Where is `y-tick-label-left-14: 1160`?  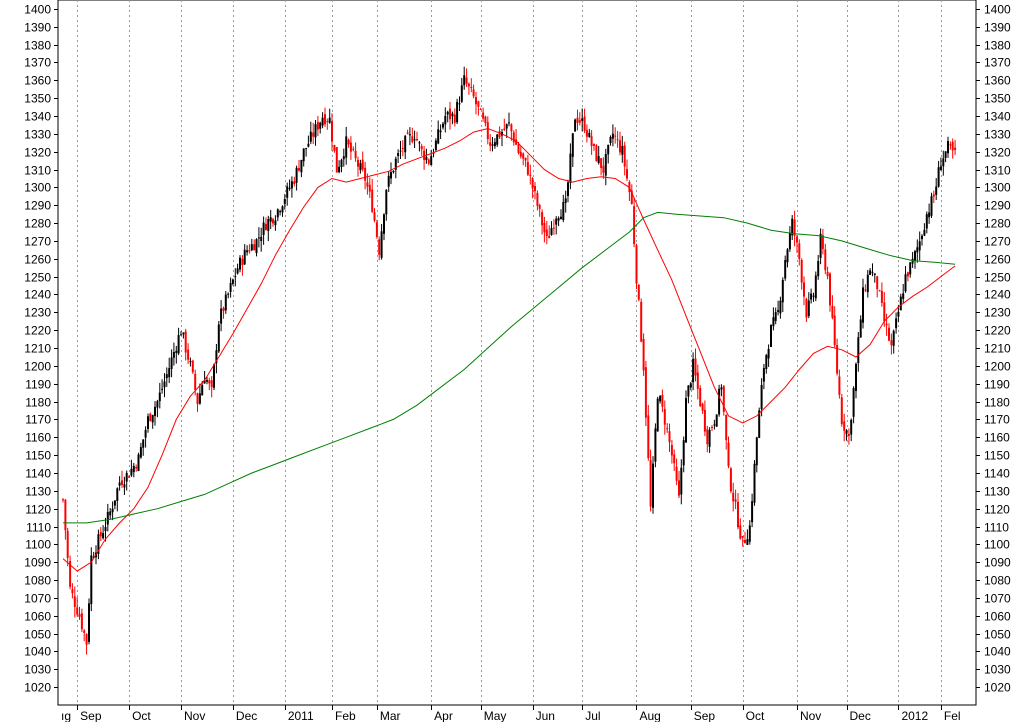 y-tick-label-left-14: 1160 is located at coordinates (38, 438).